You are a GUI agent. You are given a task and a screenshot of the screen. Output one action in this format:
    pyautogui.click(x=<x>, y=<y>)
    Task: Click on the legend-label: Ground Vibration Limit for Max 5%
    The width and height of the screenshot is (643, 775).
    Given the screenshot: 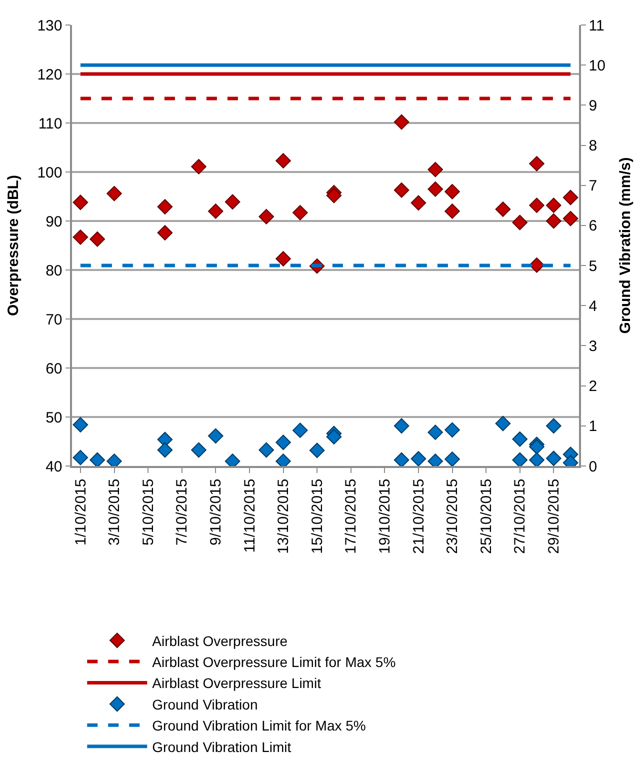 What is the action you would take?
    pyautogui.click(x=259, y=726)
    